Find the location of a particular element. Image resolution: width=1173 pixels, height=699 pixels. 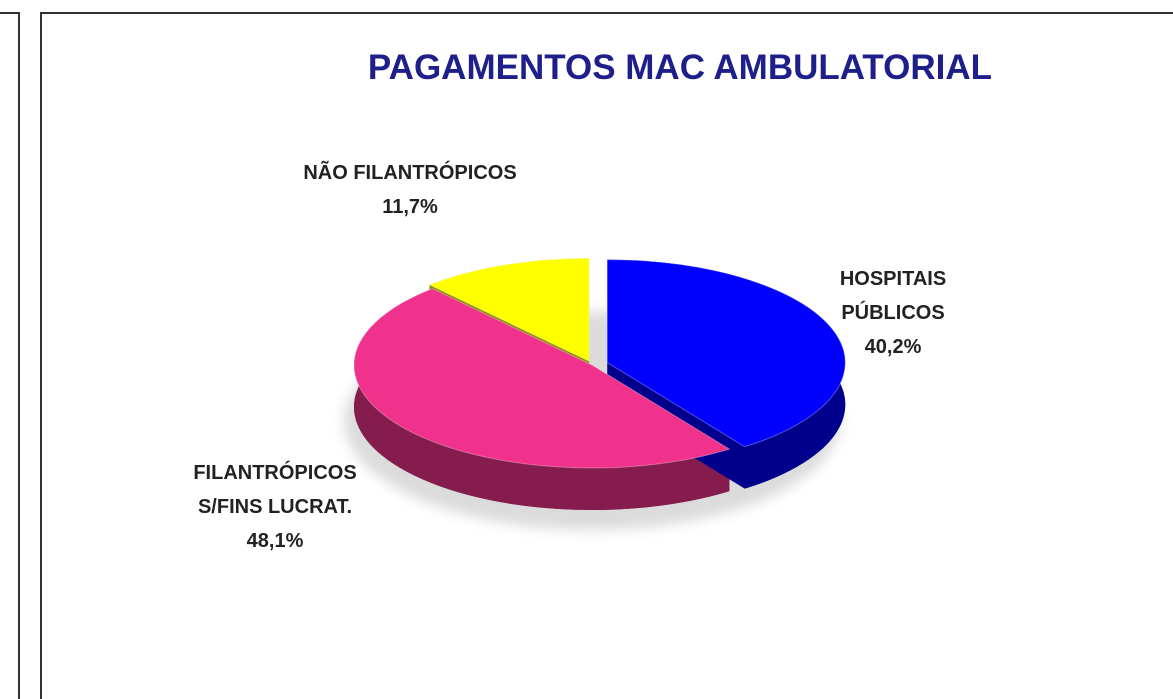

category-label: HOSPITAIS PÚBLICOS is located at coordinates (893, 296).